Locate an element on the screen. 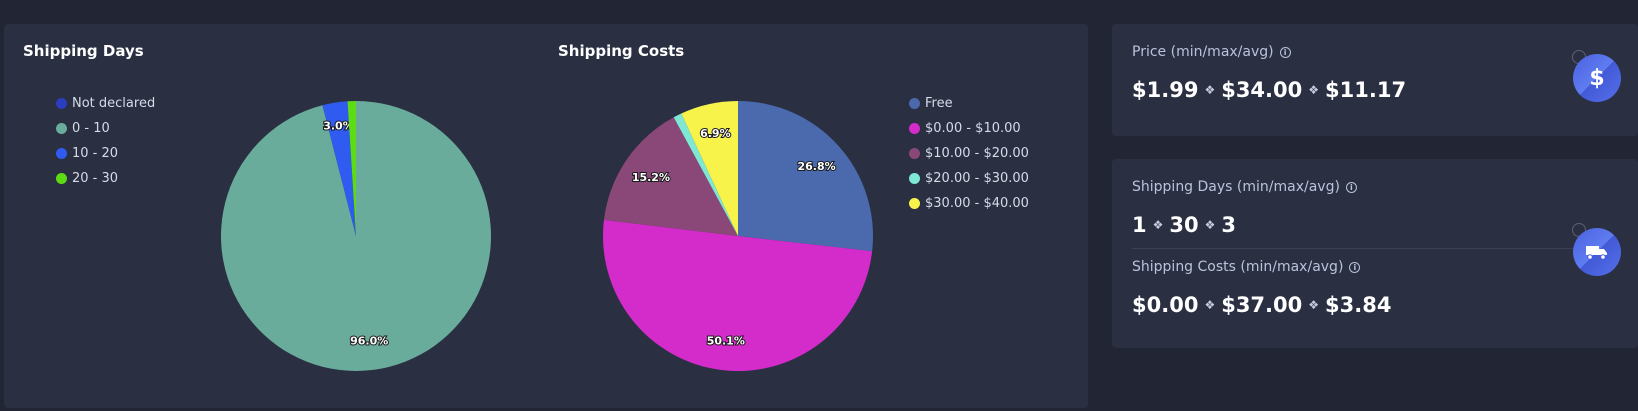  price-label: Price (min/max/avg) i is located at coordinates (1211, 52).